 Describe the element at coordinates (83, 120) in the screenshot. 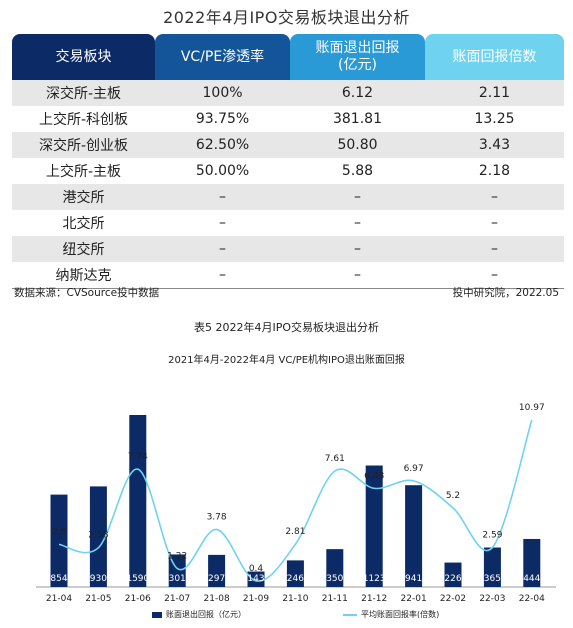

I see `table-cell: 上交所-科创板` at that location.